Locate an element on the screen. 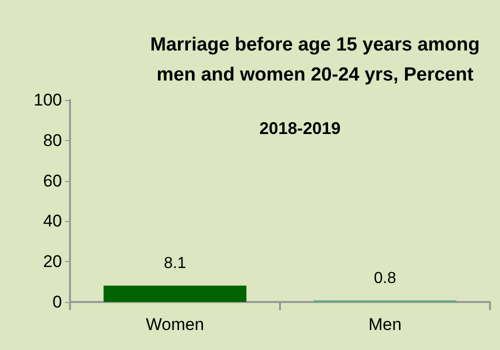 This screenshot has width=500, height=350. y-tick-label: 60 is located at coordinates (52, 180).